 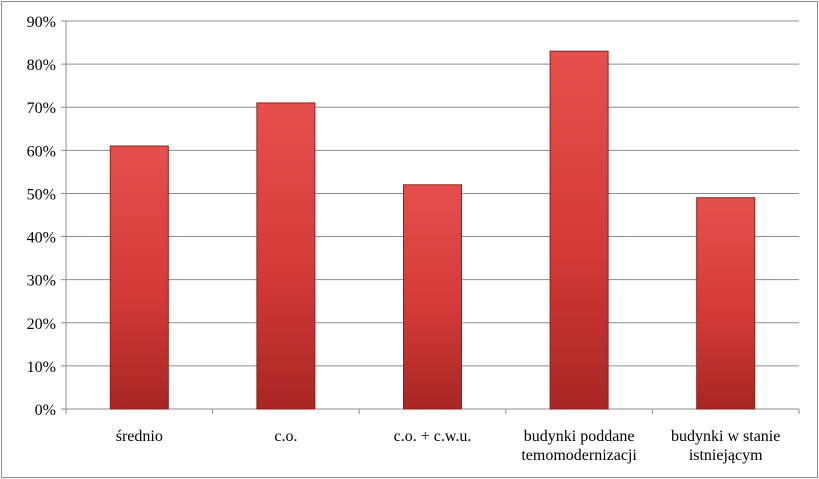 I want to click on y-tick-label-20: 20%, so click(x=41, y=324).